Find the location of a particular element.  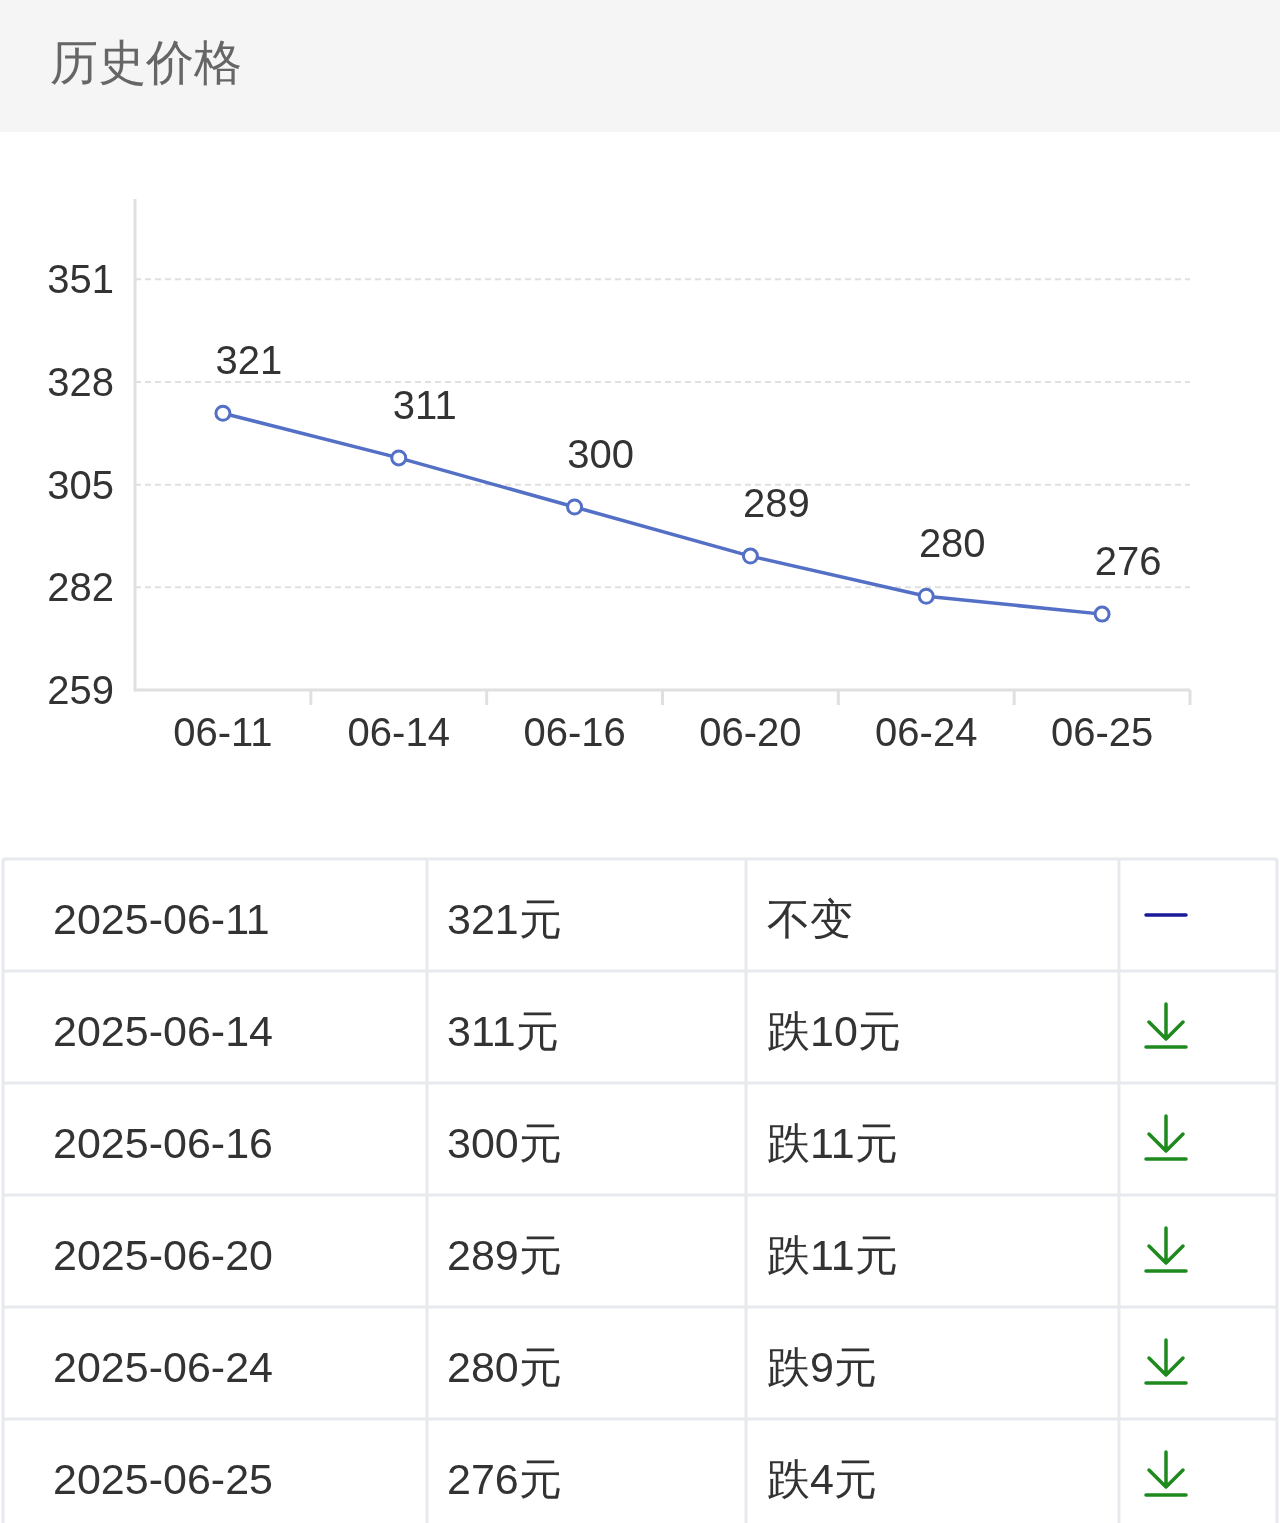

category-label: 2025-06-20 is located at coordinates (163, 1255).